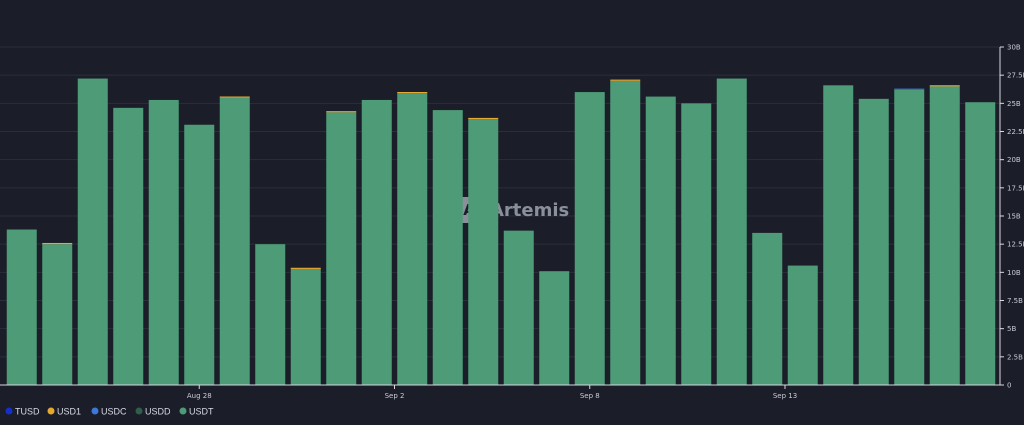 The width and height of the screenshot is (1024, 425). I want to click on y-tick-label: 10B, so click(1014, 273).